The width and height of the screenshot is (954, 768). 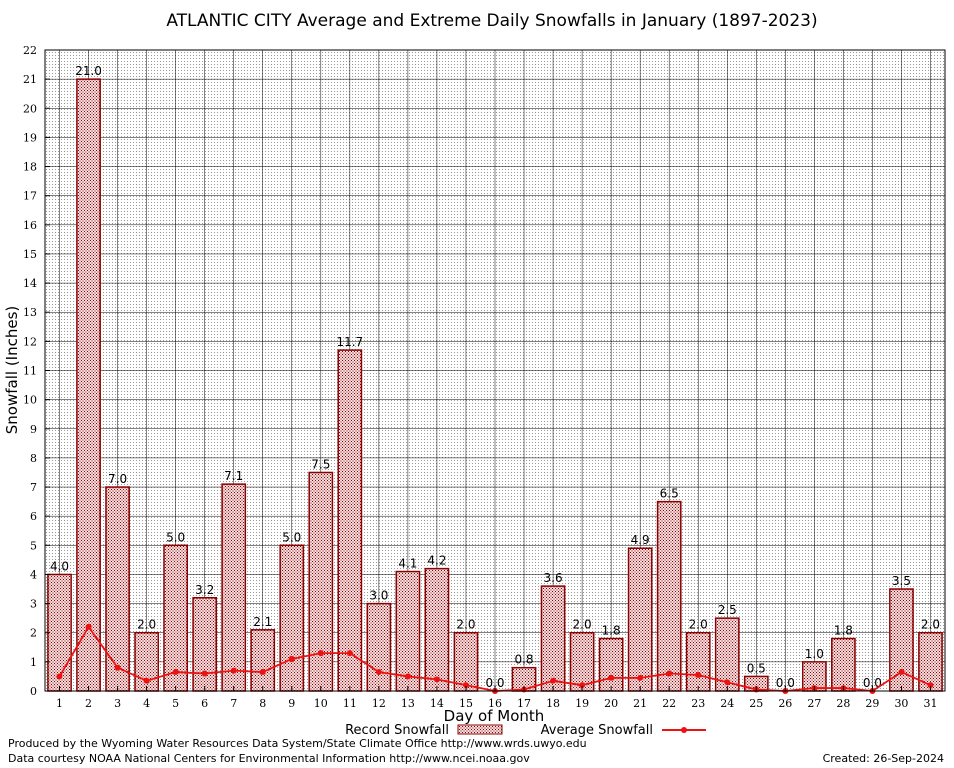 I want to click on bar-label-5: 5.0, so click(x=175, y=537).